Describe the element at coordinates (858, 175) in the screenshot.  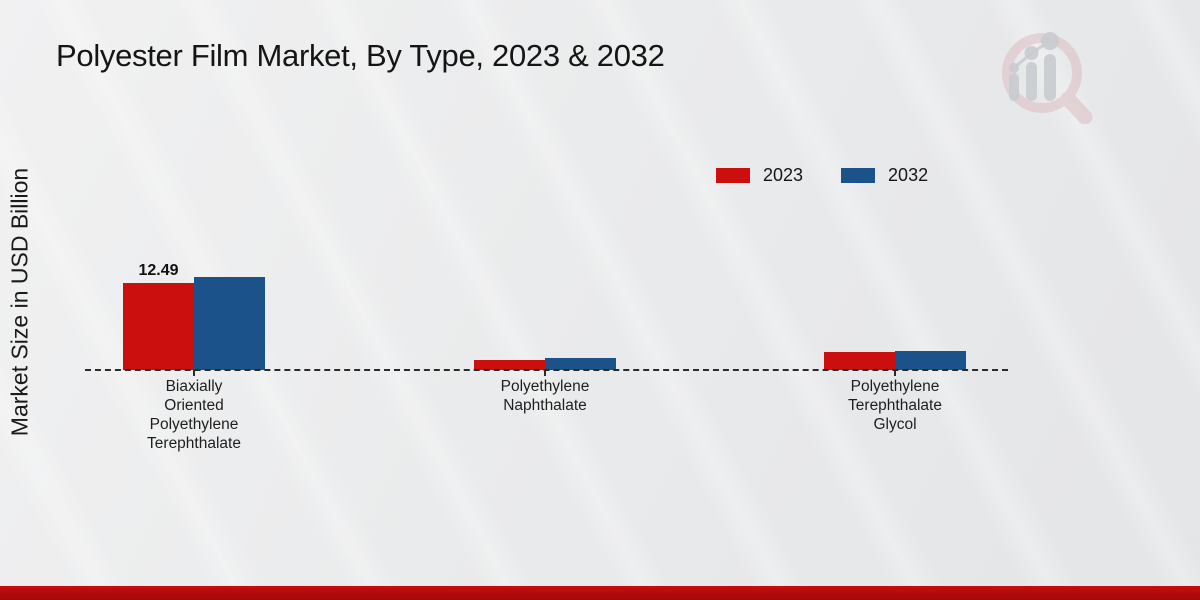
I see `legend-swatch-2032` at that location.